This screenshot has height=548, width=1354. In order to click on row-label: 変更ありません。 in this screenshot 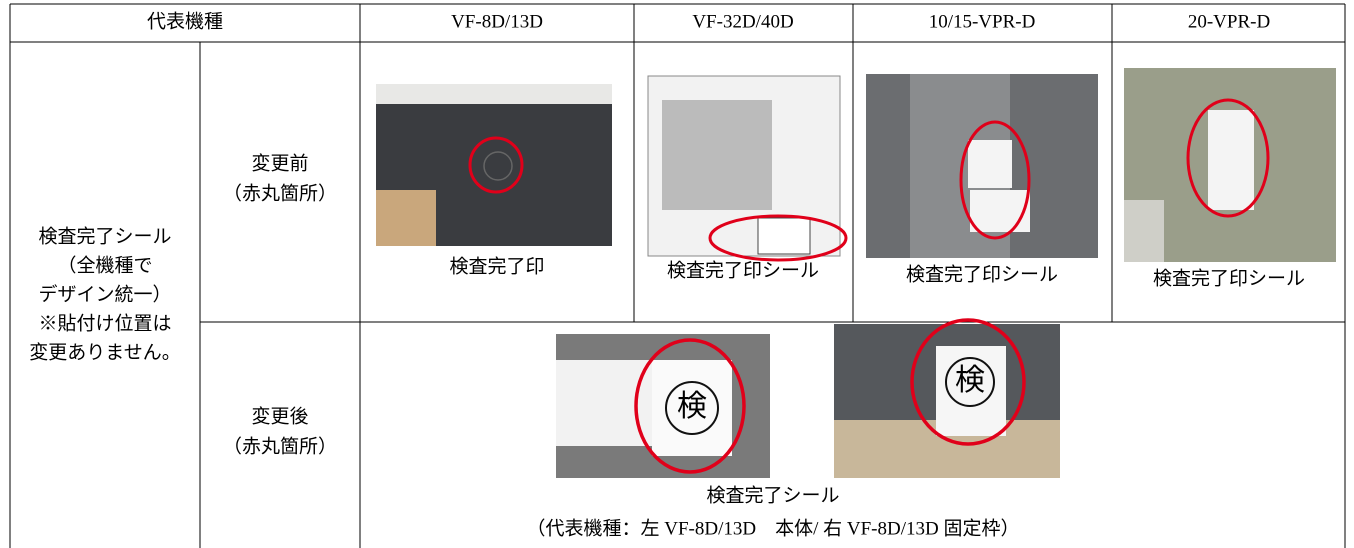, I will do `click(104, 352)`.